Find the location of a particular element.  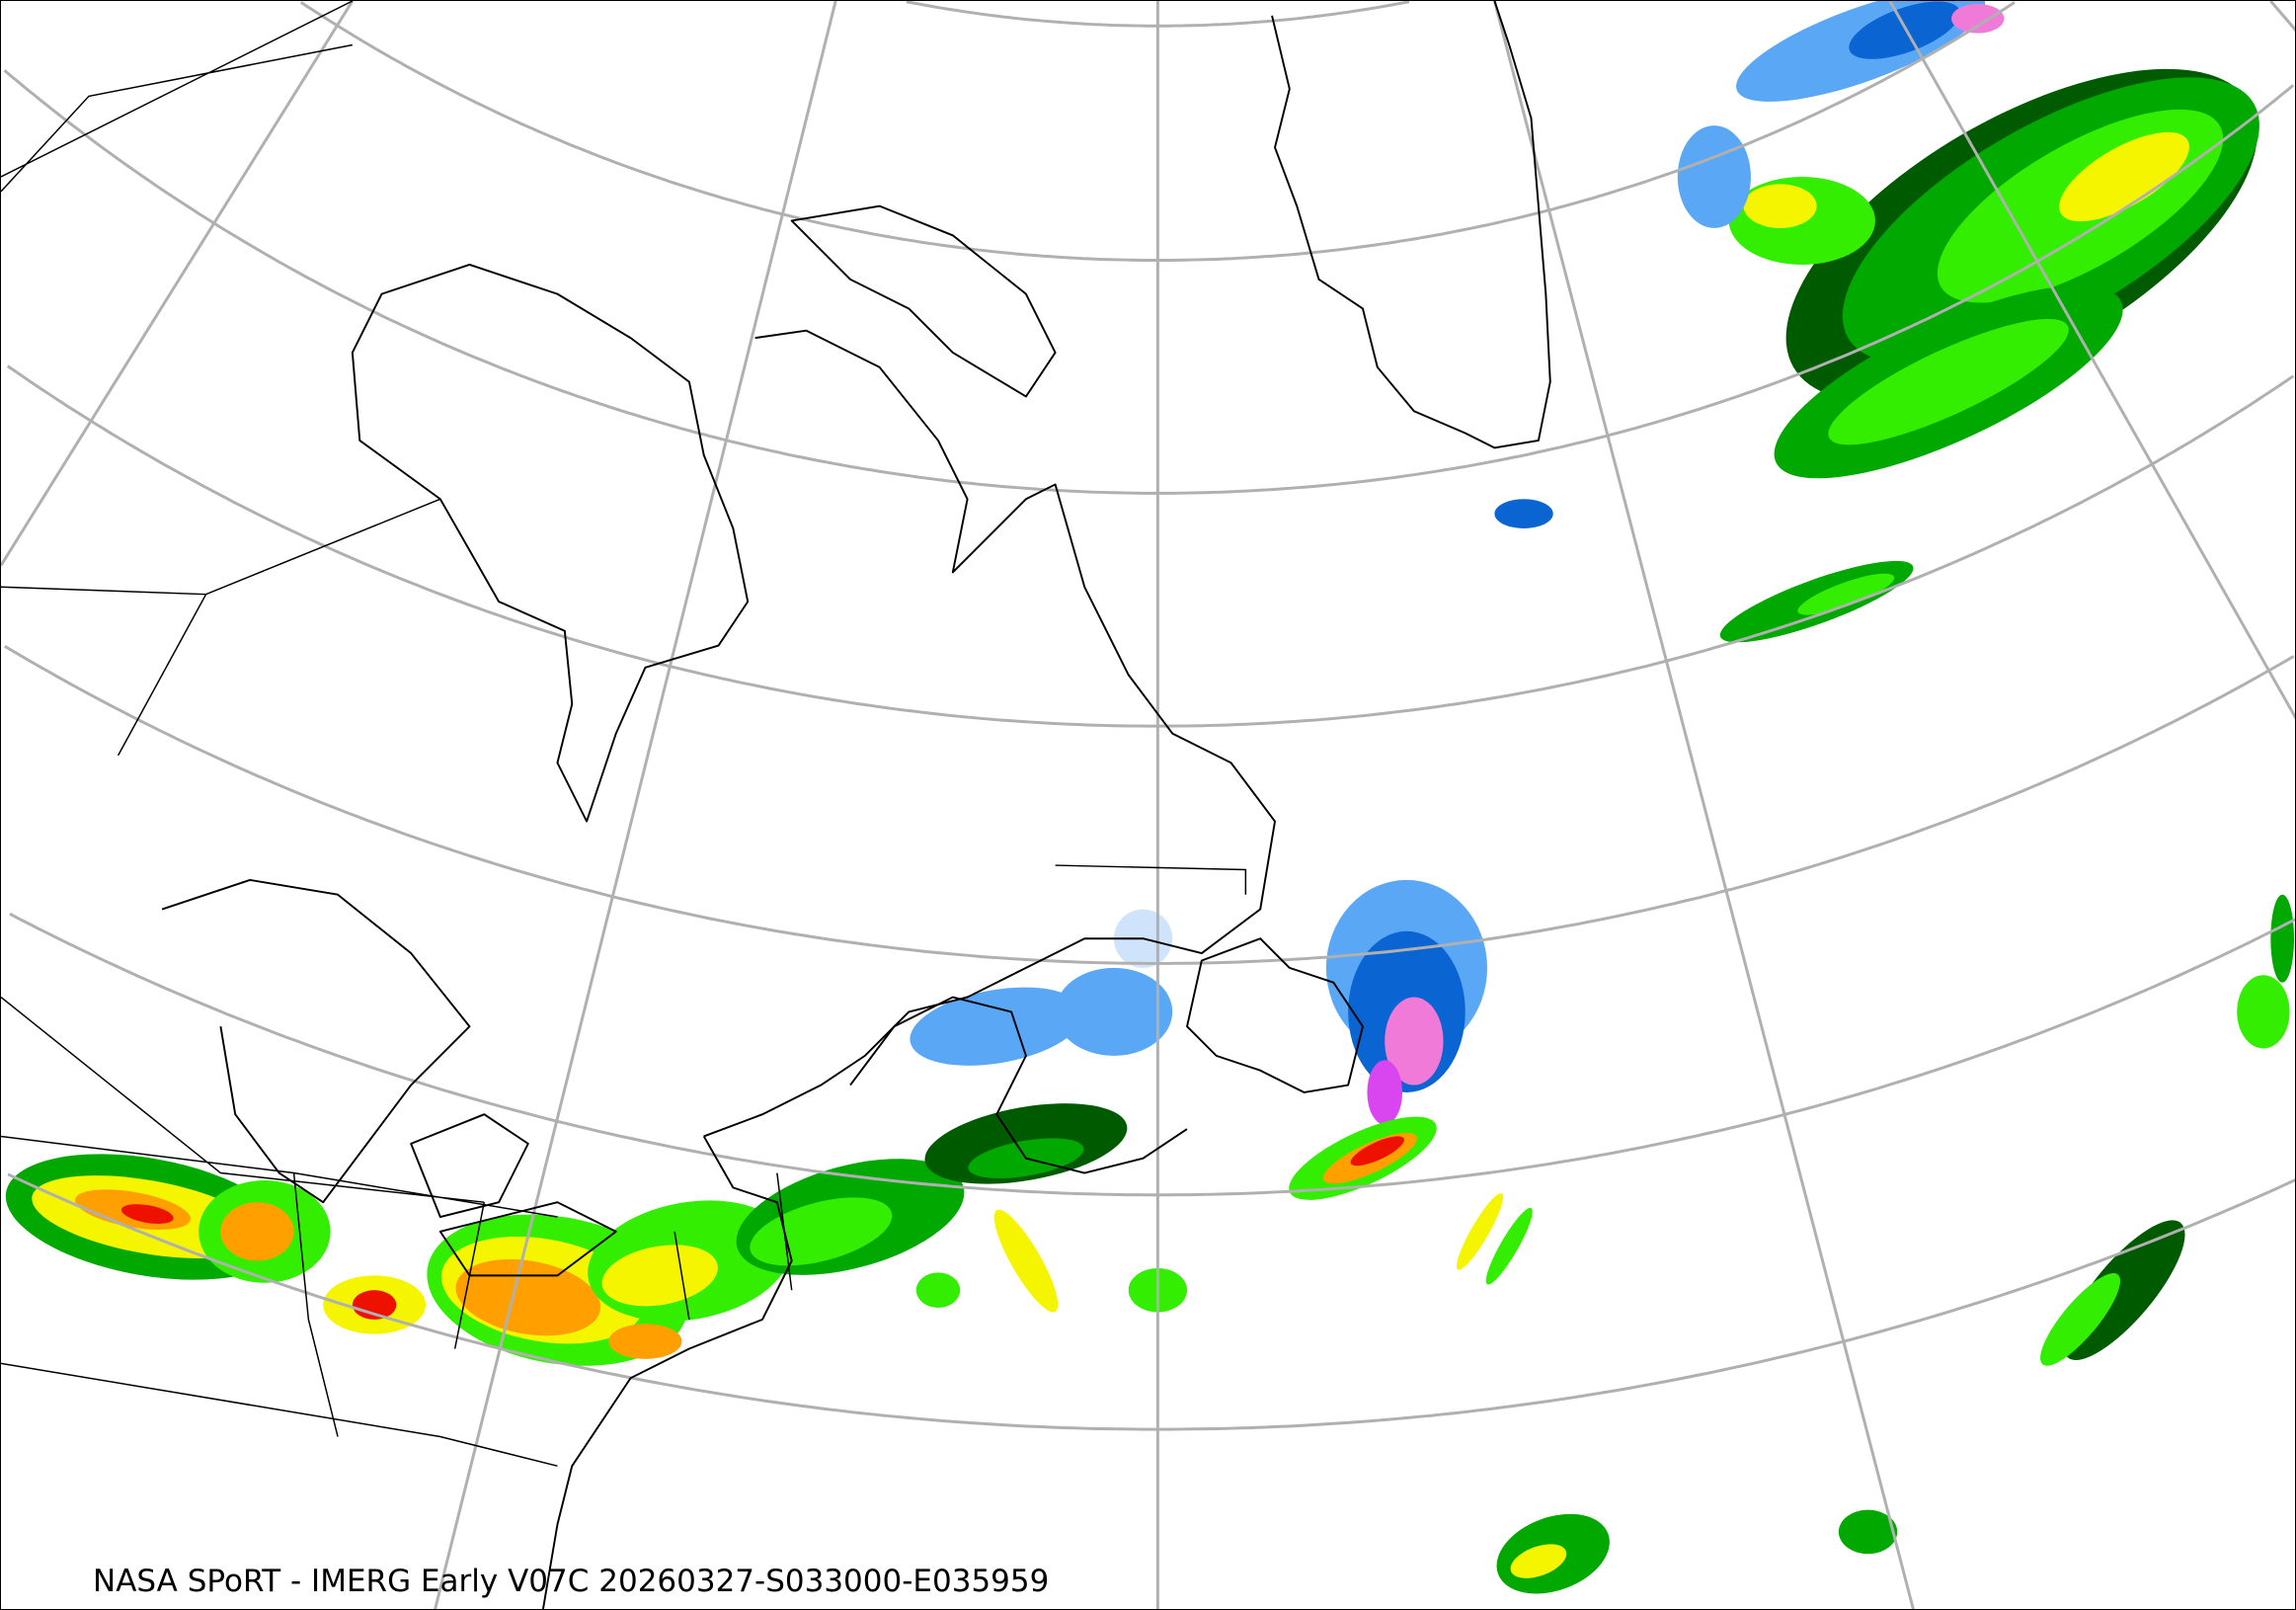

hudson-bay-coast is located at coordinates (550, 543).